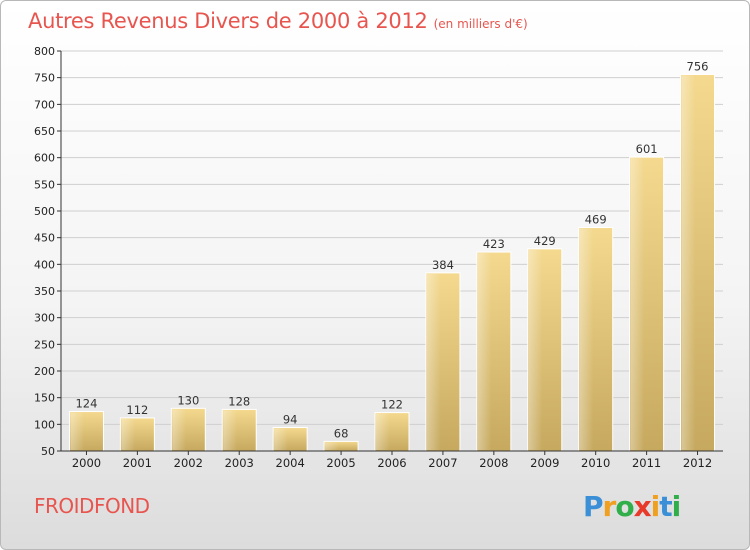  Describe the element at coordinates (188, 400) in the screenshot. I see `data-label: 130` at that location.